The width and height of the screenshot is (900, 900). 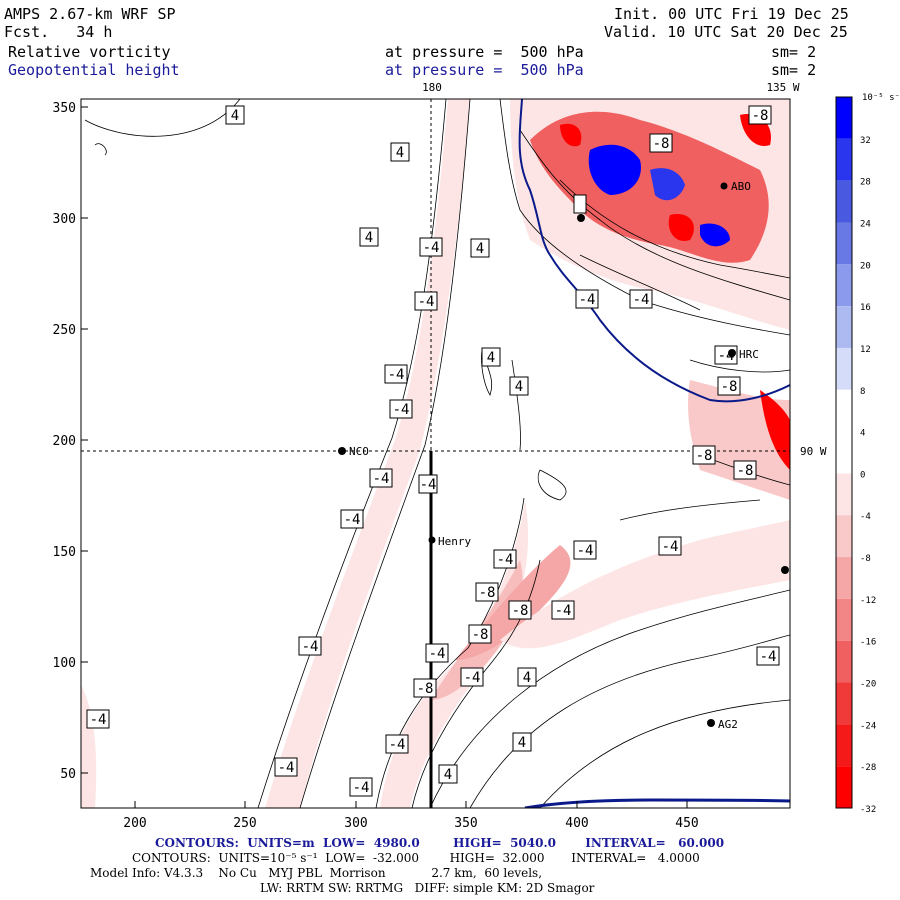 What do you see at coordinates (355, 823) in the screenshot?
I see `x-tick-label: 300` at bounding box center [355, 823].